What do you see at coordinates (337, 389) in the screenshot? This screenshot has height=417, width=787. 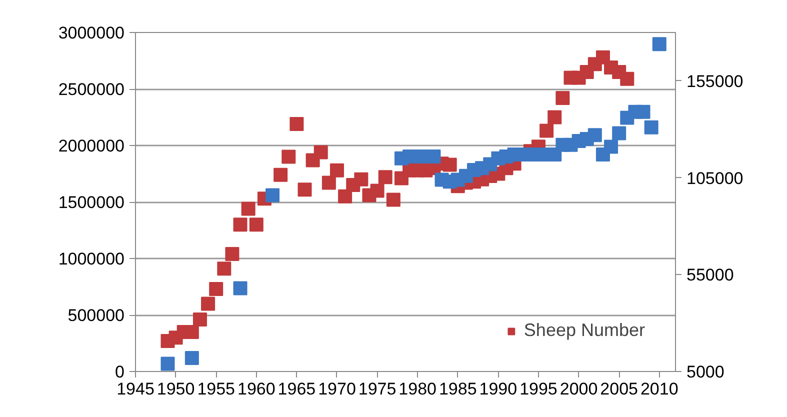 I see `x-tick-label: 1970` at bounding box center [337, 389].